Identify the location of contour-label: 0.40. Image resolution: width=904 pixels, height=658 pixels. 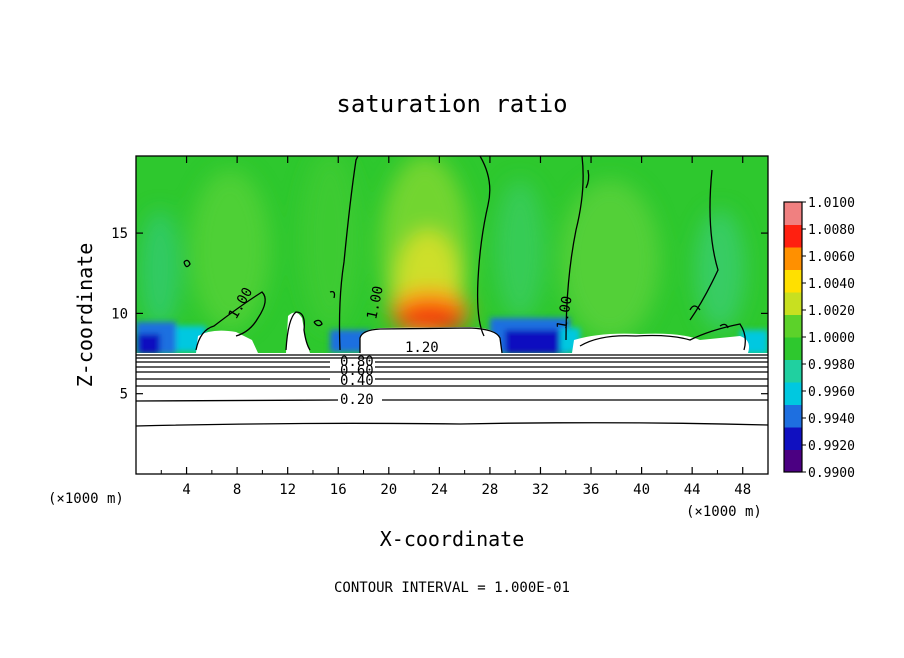
(357, 381).